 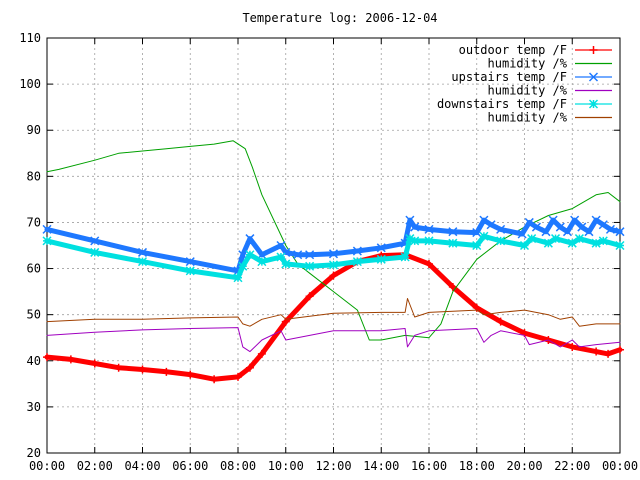 I want to click on y-tick-label: 20, so click(x=34, y=453).